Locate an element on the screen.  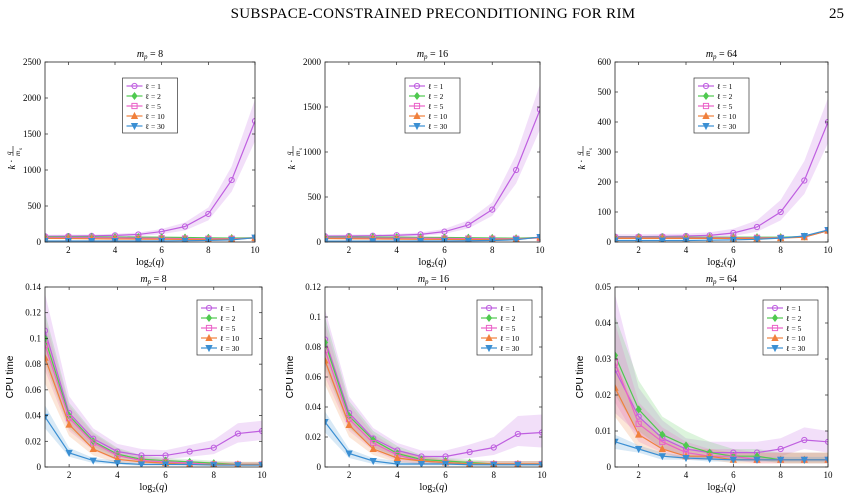
y-tick-label: 300 is located at coordinates (605, 152).